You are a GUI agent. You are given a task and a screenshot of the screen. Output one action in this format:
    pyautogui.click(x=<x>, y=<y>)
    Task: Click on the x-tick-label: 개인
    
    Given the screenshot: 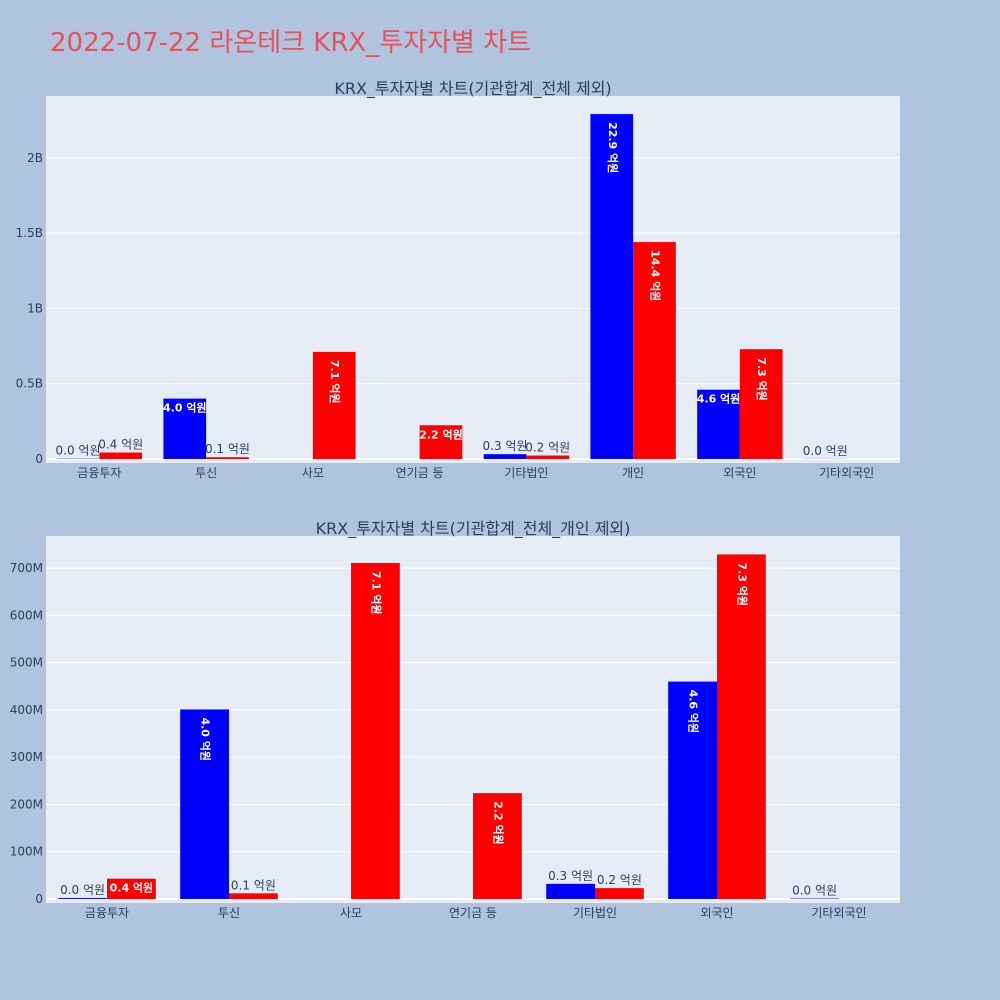 What is the action you would take?
    pyautogui.click(x=633, y=473)
    